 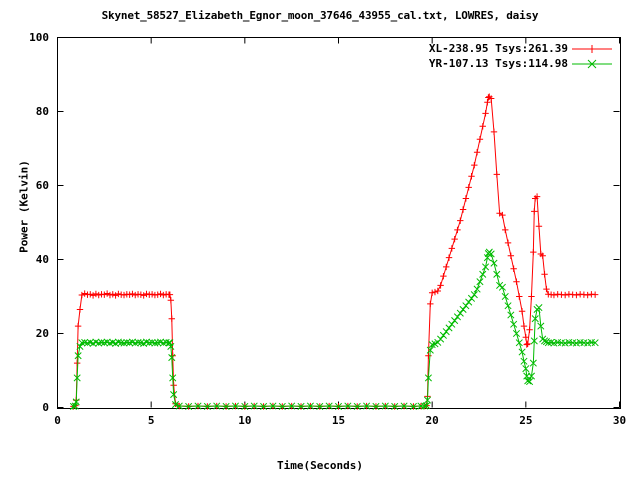 I want to click on legend-cross-marker-icon, so click(x=592, y=63).